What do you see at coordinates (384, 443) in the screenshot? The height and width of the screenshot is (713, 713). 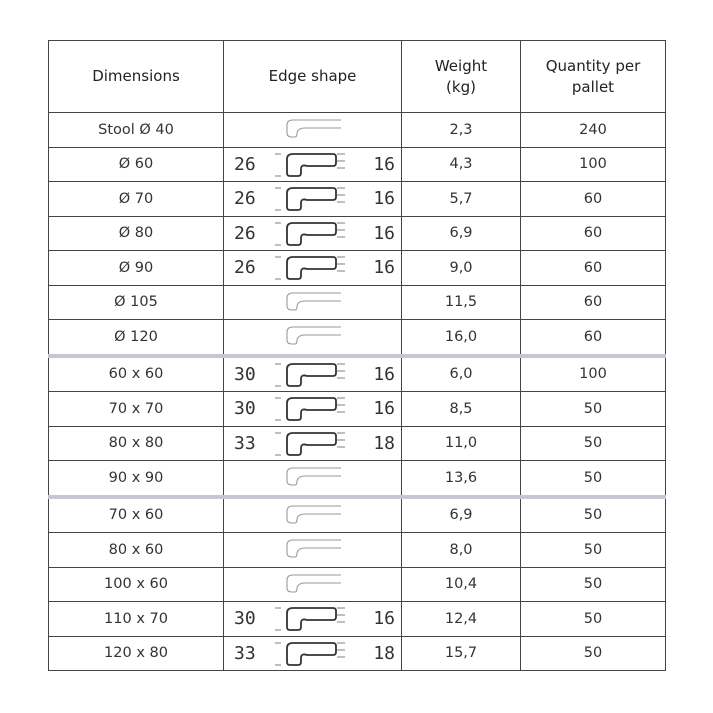 I see `edge-dimension-right: 18` at bounding box center [384, 443].